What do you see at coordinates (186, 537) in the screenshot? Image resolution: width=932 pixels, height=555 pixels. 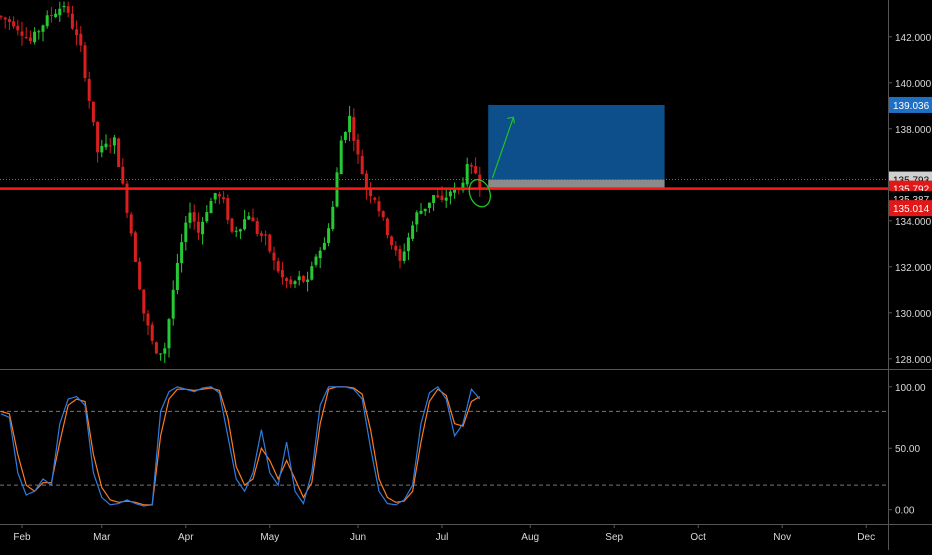 I see `time-tick-label: Apr` at bounding box center [186, 537].